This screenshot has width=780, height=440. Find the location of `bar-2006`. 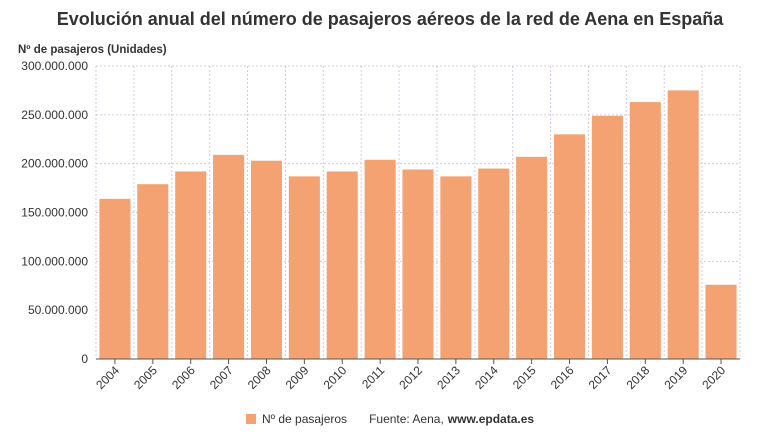

bar-2006 is located at coordinates (191, 265).